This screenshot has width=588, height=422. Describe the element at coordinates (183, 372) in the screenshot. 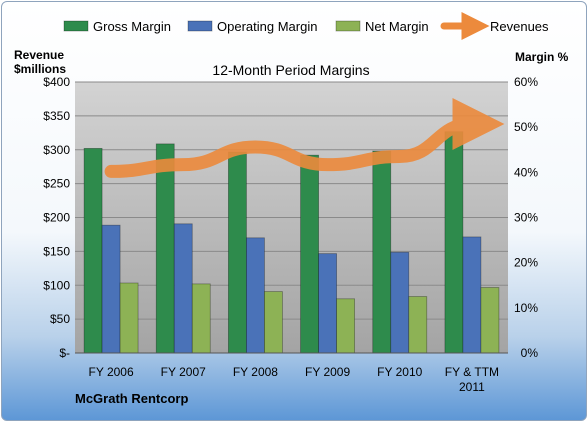

I see `category-label: FY 2007` at that location.